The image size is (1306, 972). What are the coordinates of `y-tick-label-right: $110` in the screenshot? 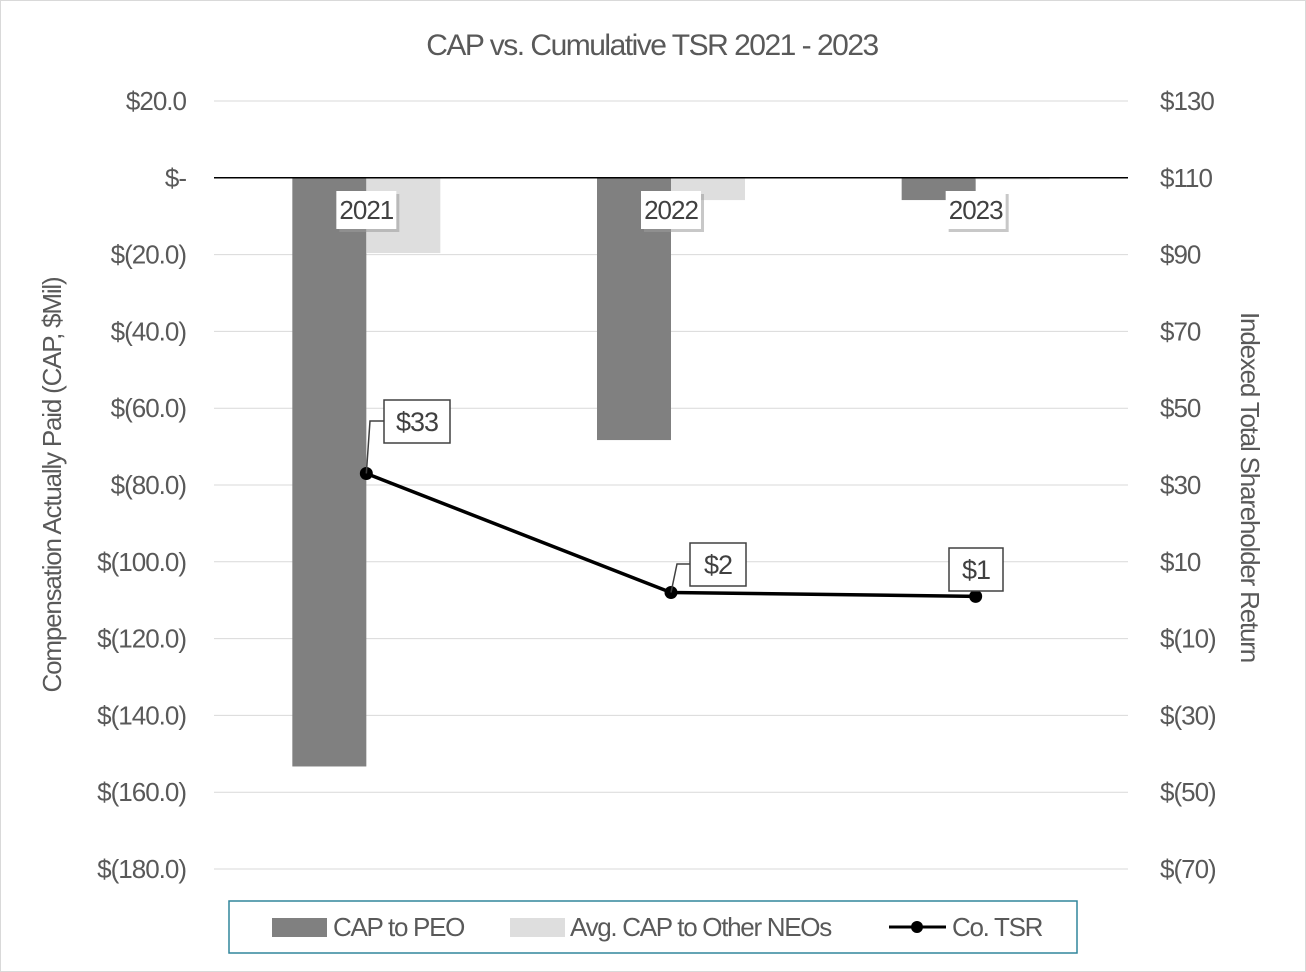 It's located at (1186, 178).